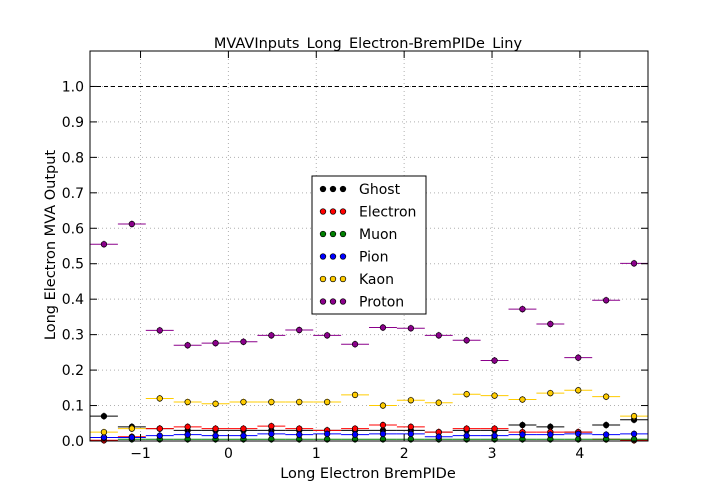 This screenshot has width=720, height=504. What do you see at coordinates (381, 303) in the screenshot?
I see `legend-label: Proton` at bounding box center [381, 303].